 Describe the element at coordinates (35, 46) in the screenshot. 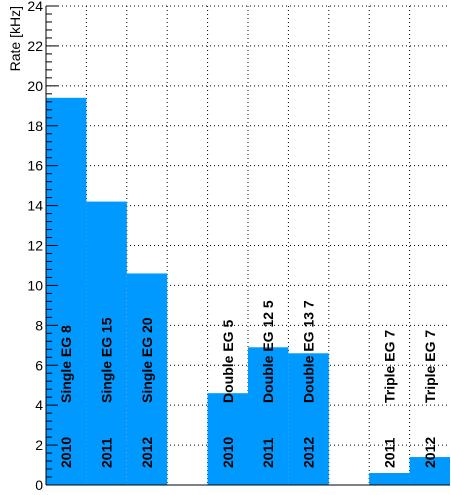

I see `y-tick-label: 22` at that location.